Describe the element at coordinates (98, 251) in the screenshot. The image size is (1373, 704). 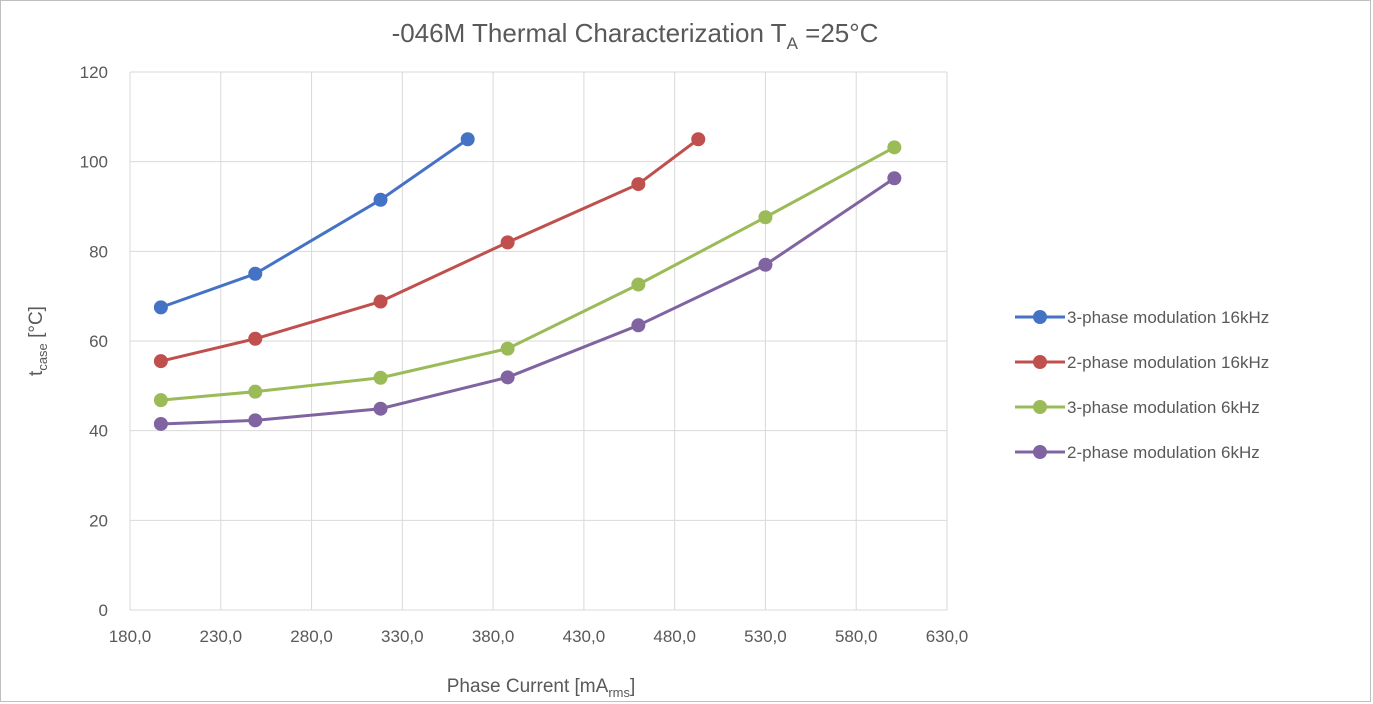
I see `y-tick-label: 80` at that location.